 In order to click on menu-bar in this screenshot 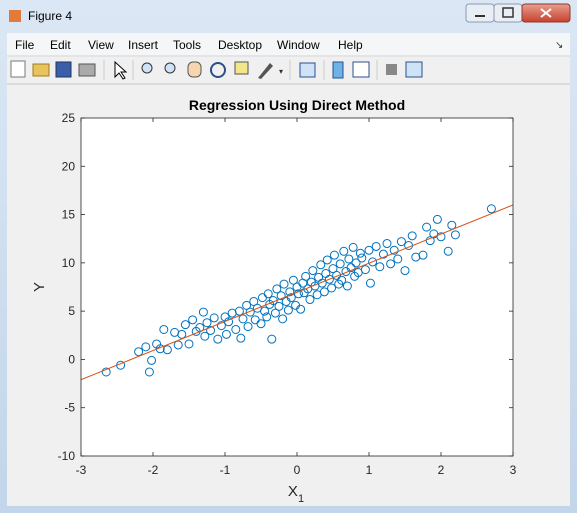, I will do `click(288, 44)`.